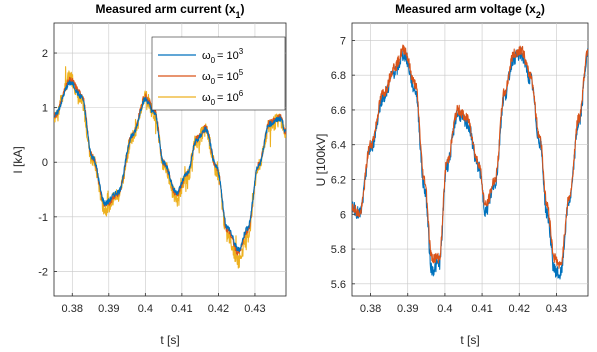 This screenshot has height=352, width=597. Describe the element at coordinates (45, 109) in the screenshot. I see `current-ytick-label: 1` at that location.